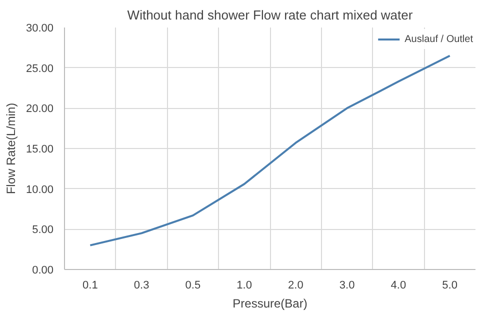  Describe the element at coordinates (90, 286) in the screenshot. I see `x-tick-label: 0.1` at that location.